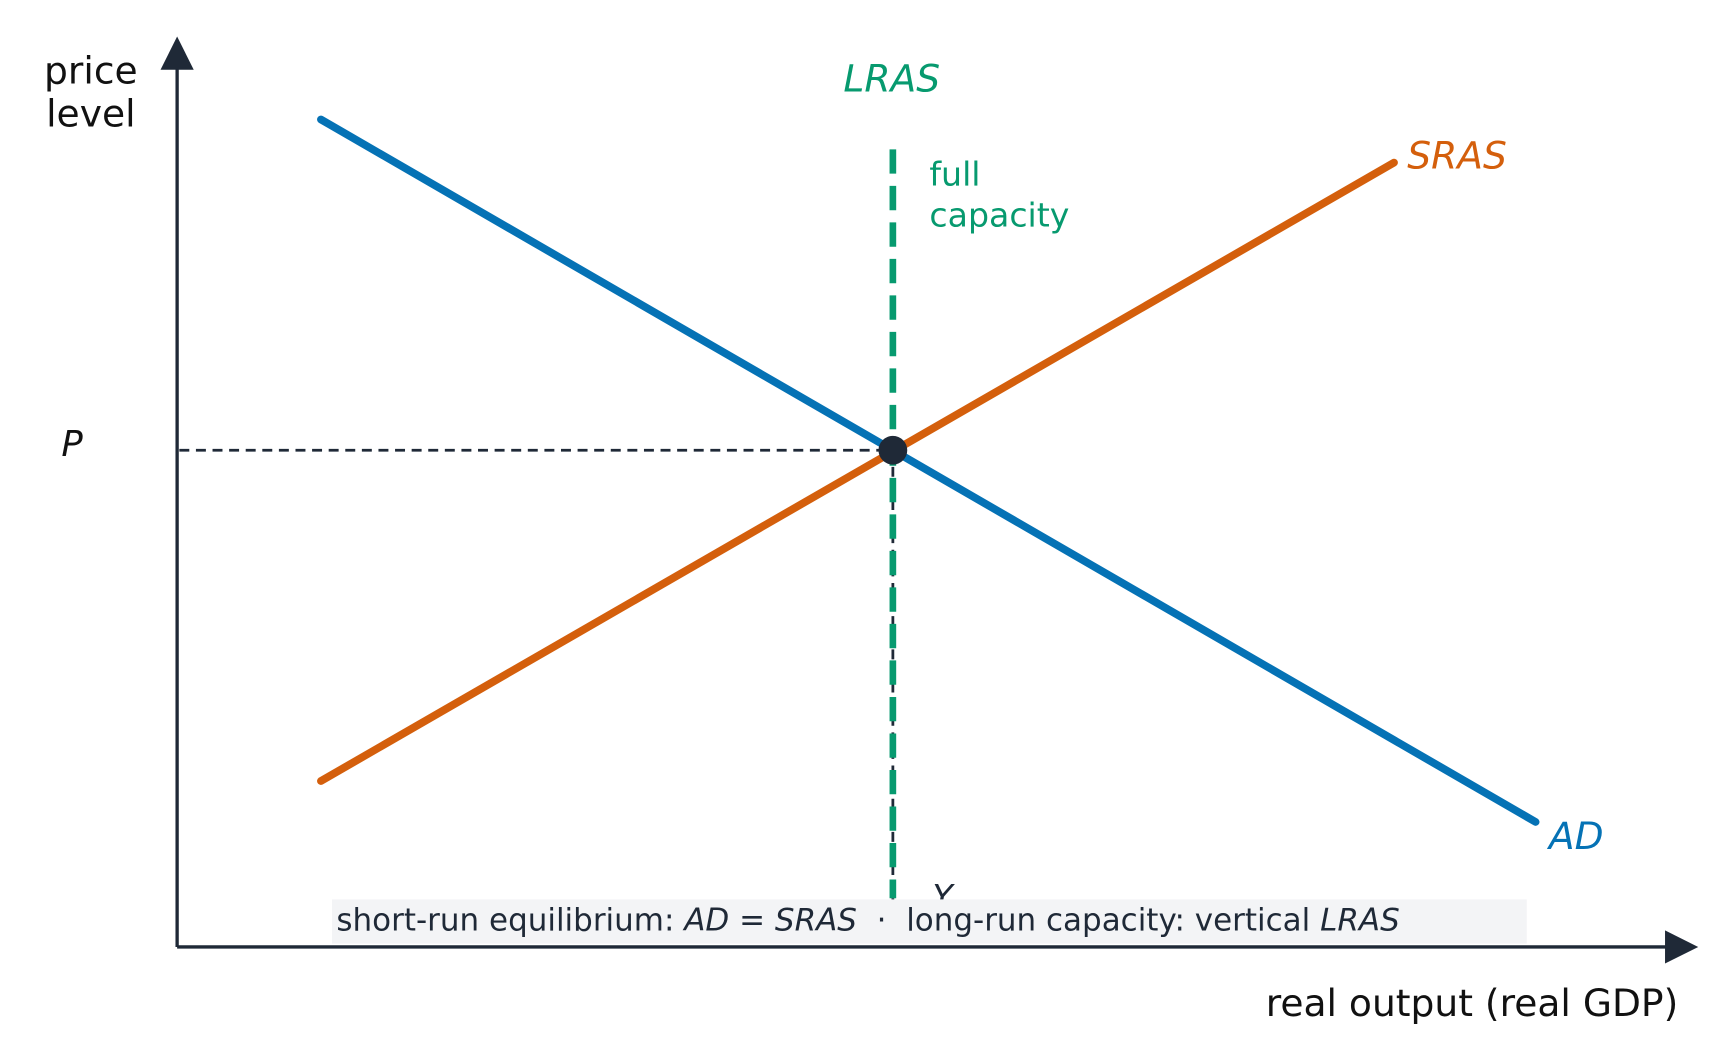 Image resolution: width=1726 pixels, height=1062 pixels. Describe the element at coordinates (1682, 947) in the screenshot. I see `x-axis-arrow` at that location.